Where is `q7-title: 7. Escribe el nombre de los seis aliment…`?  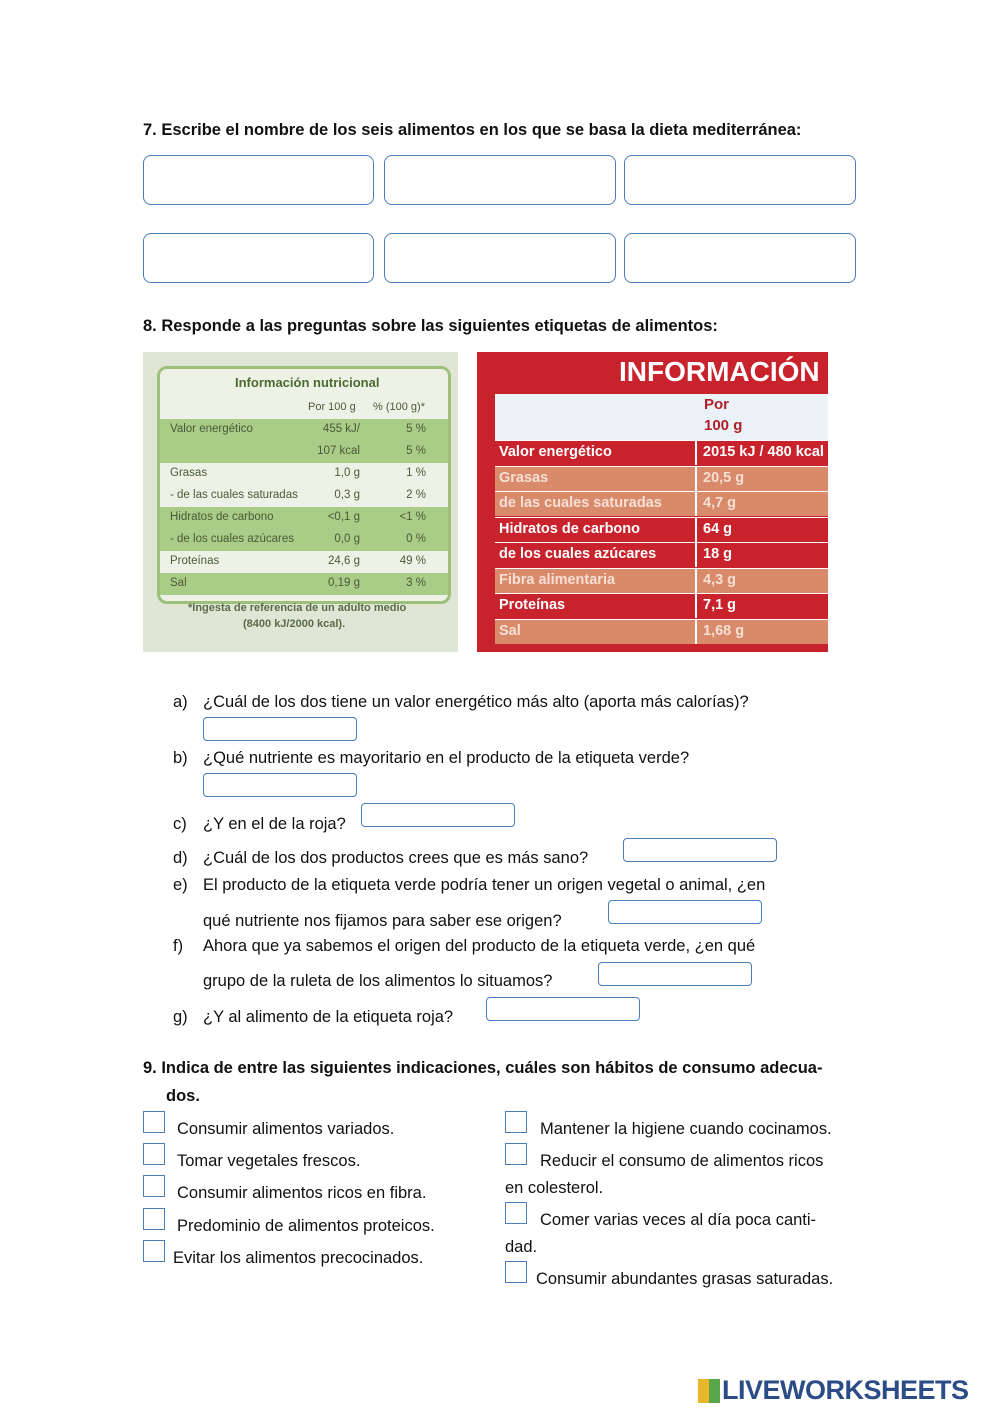 q7-title: 7. Escribe el nombre de los seis aliment… is located at coordinates (472, 130).